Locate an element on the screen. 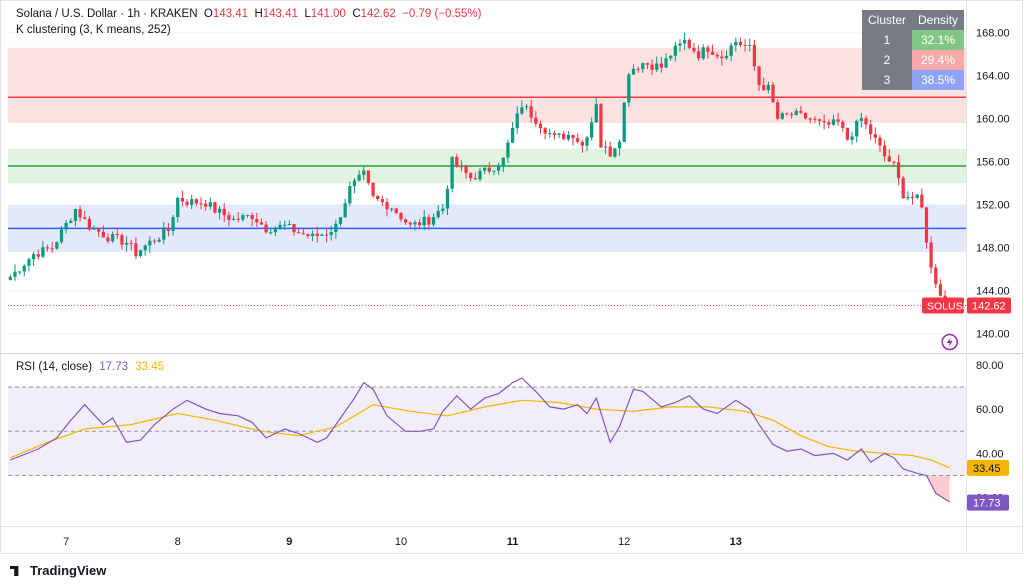 Image resolution: width=1024 pixels, height=586 pixels. tradingview-logo: TradingView is located at coordinates (58, 570).